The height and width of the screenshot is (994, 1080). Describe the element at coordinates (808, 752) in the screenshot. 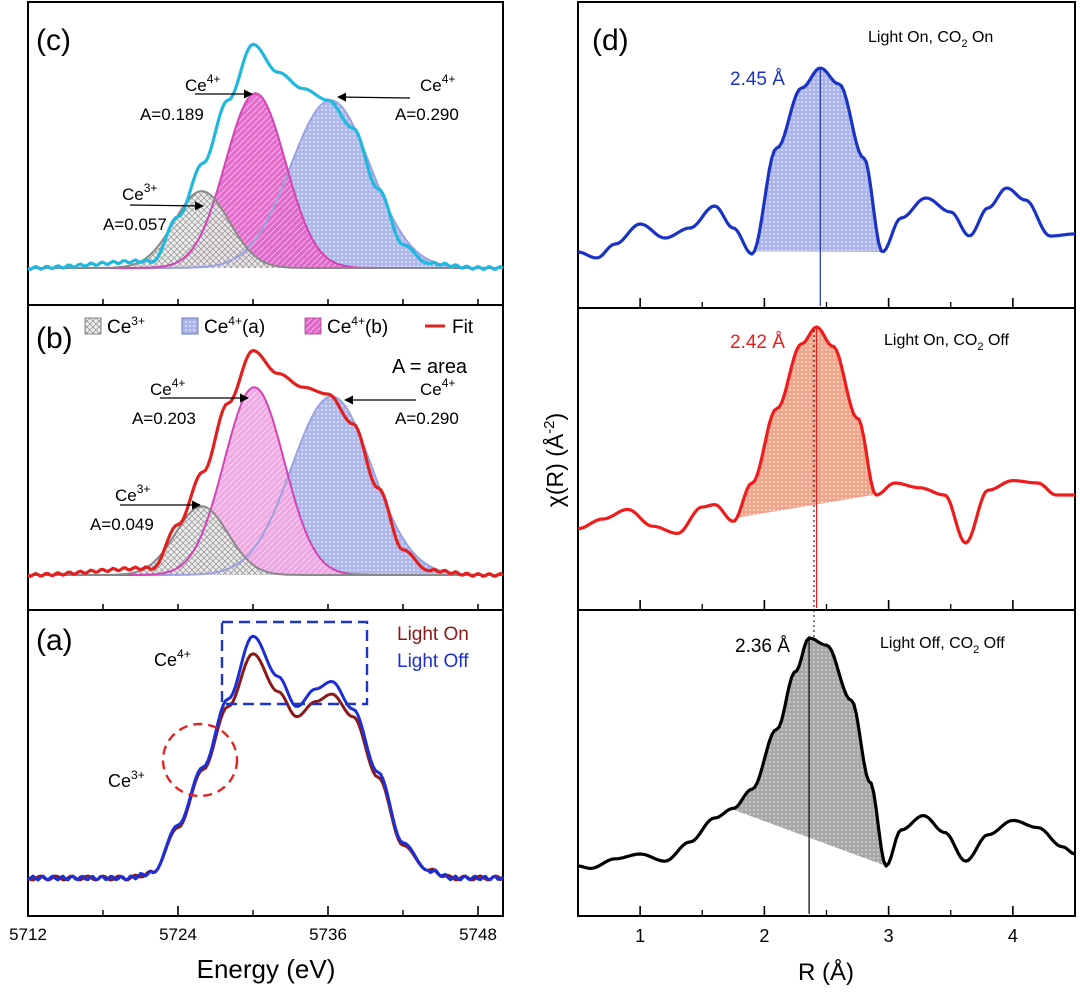

I see `peak-area-row3` at that location.